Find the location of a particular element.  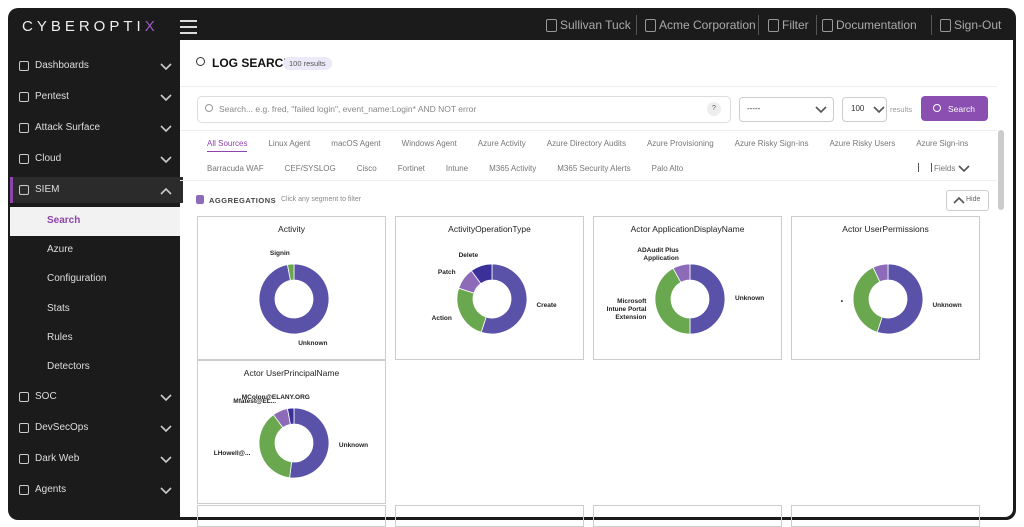

source-tab: Azure Provisioning is located at coordinates (680, 143).